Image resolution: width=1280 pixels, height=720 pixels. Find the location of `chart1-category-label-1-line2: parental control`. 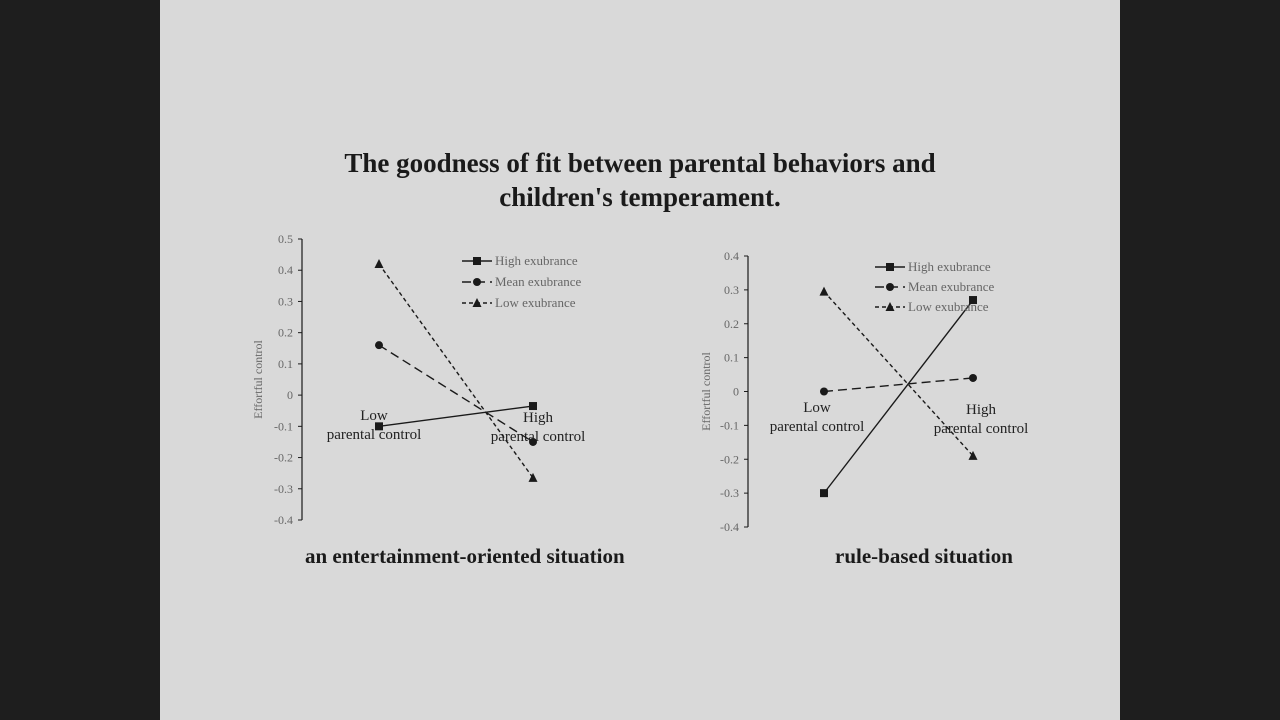

chart1-category-label-1-line2: parental control is located at coordinates (374, 435).